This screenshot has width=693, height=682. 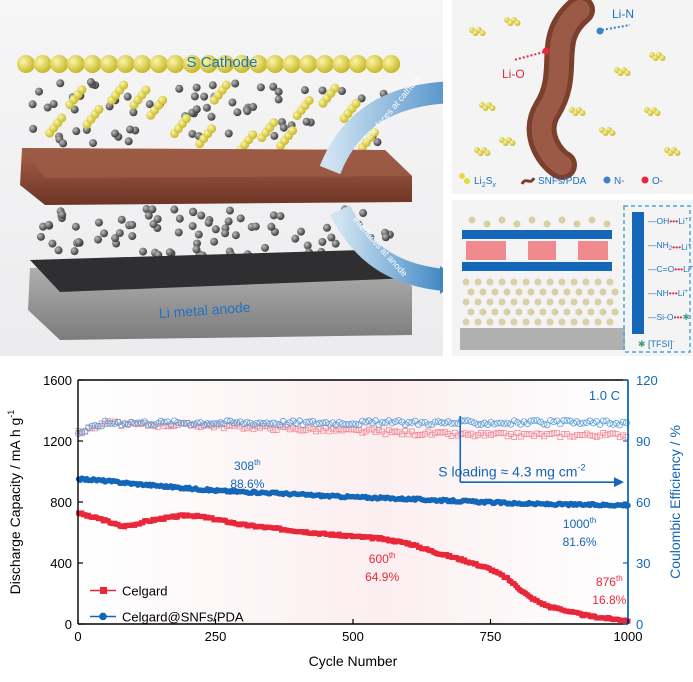 What do you see at coordinates (668, 293) in the screenshot?
I see `functional-group-label: —NH•••Li+` at bounding box center [668, 293].